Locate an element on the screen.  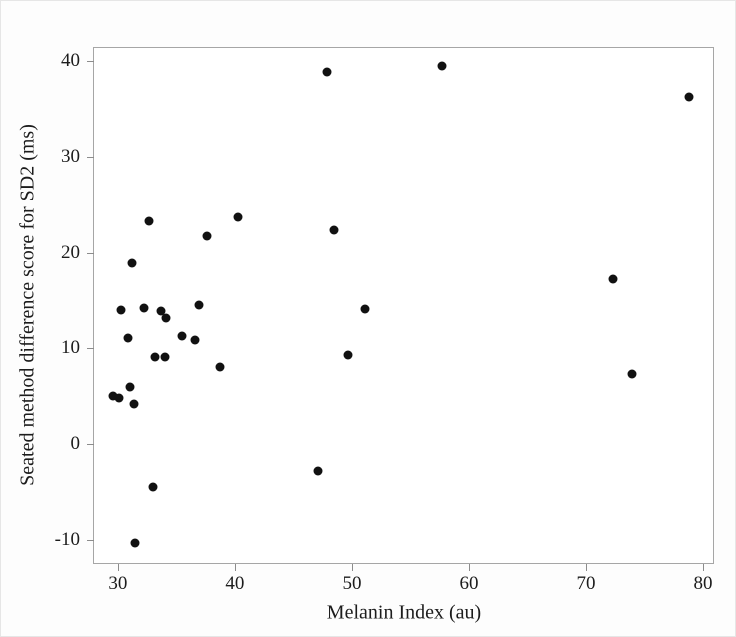
y-tick-label: 10 is located at coordinates (70, 348).